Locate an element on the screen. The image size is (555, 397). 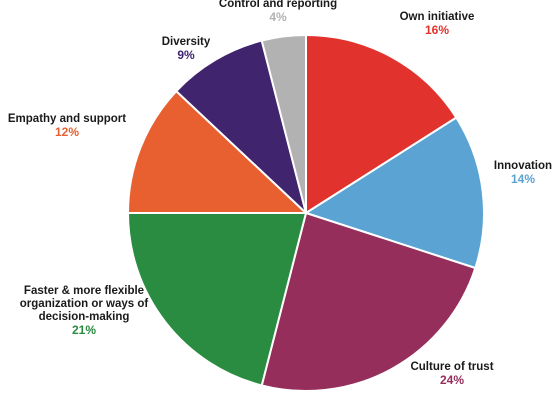
slice-percent-label: 9% is located at coordinates (186, 55).